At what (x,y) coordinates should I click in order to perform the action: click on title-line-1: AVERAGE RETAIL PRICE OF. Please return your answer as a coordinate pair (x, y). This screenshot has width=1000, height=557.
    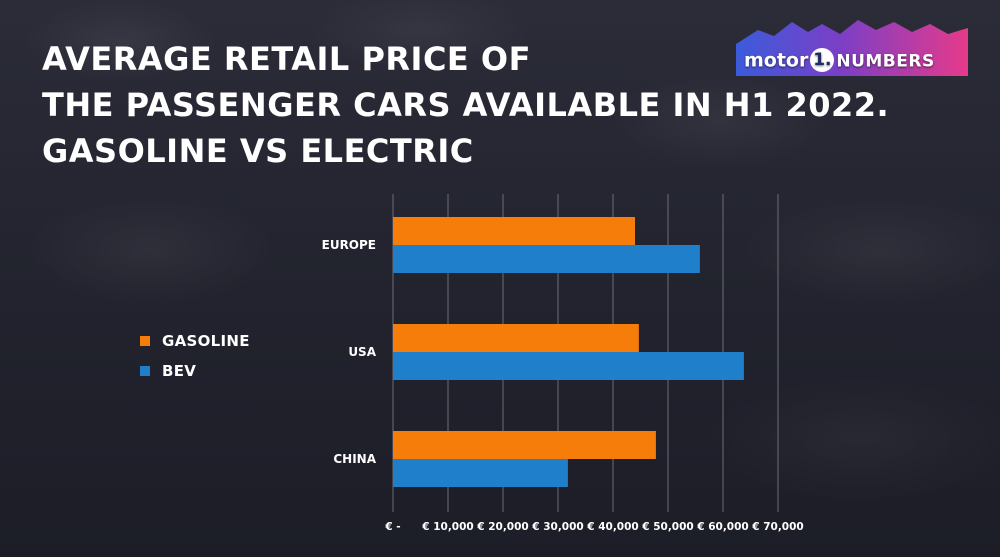
    Looking at the image, I should click on (286, 59).